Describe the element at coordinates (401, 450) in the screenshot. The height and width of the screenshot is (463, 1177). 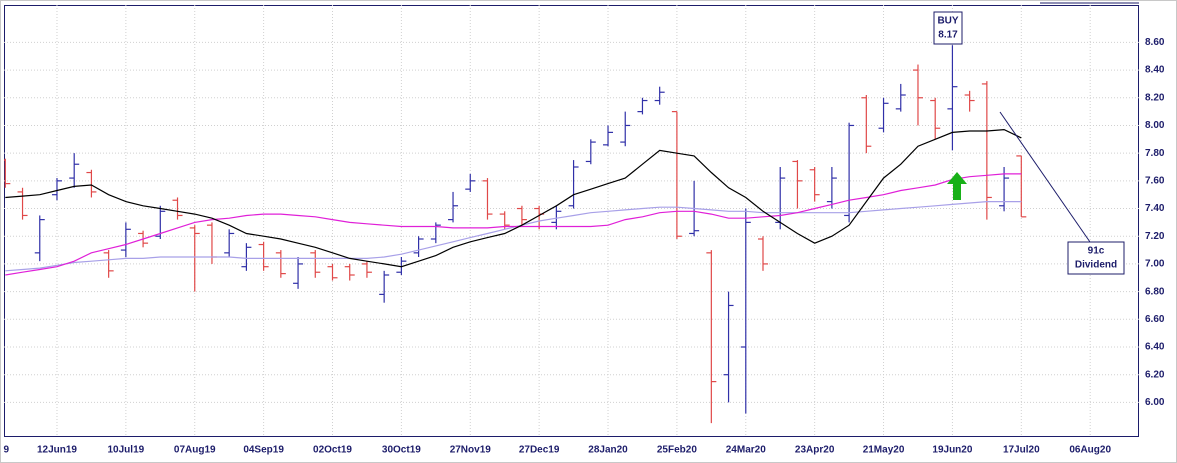
I see `x-tick-label: 30Oct19` at that location.